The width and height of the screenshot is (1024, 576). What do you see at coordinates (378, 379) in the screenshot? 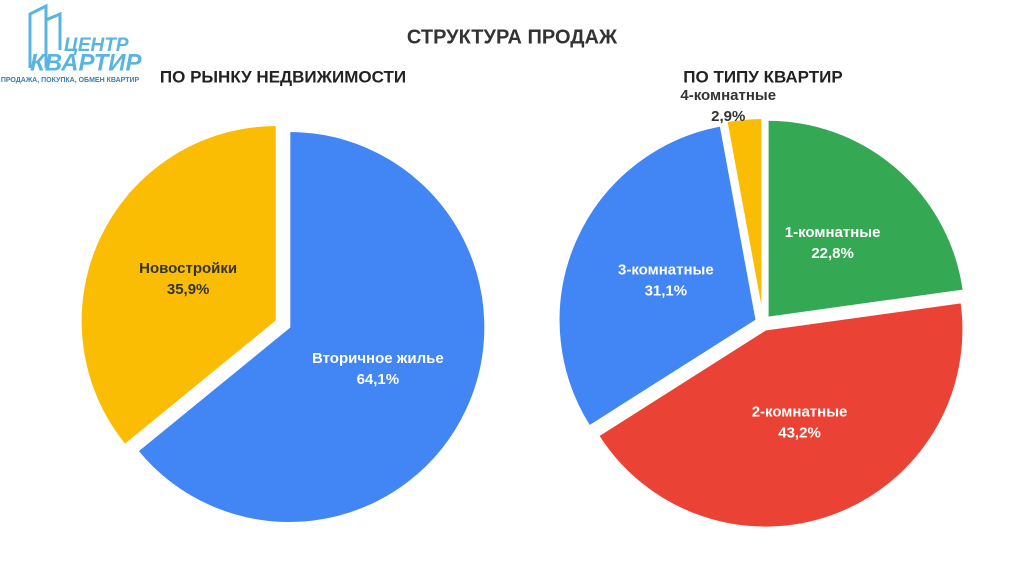
I see `slice-value: 64,1%` at bounding box center [378, 379].